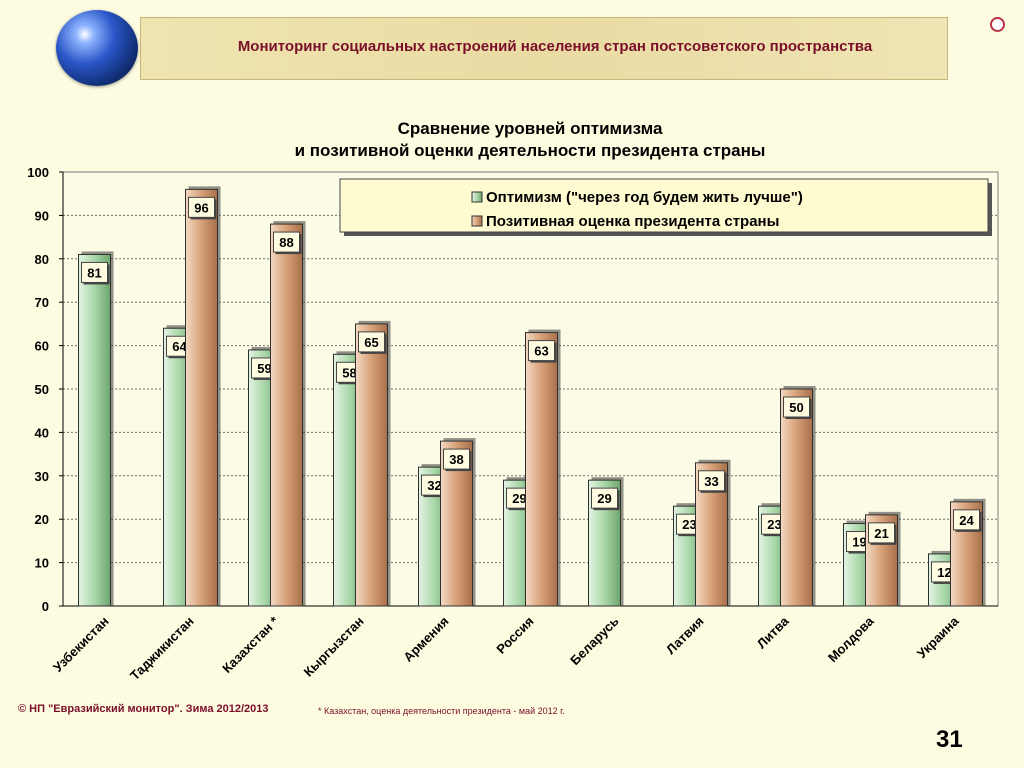 The image size is (1024, 768). I want to click on data-label: 19, so click(859, 542).